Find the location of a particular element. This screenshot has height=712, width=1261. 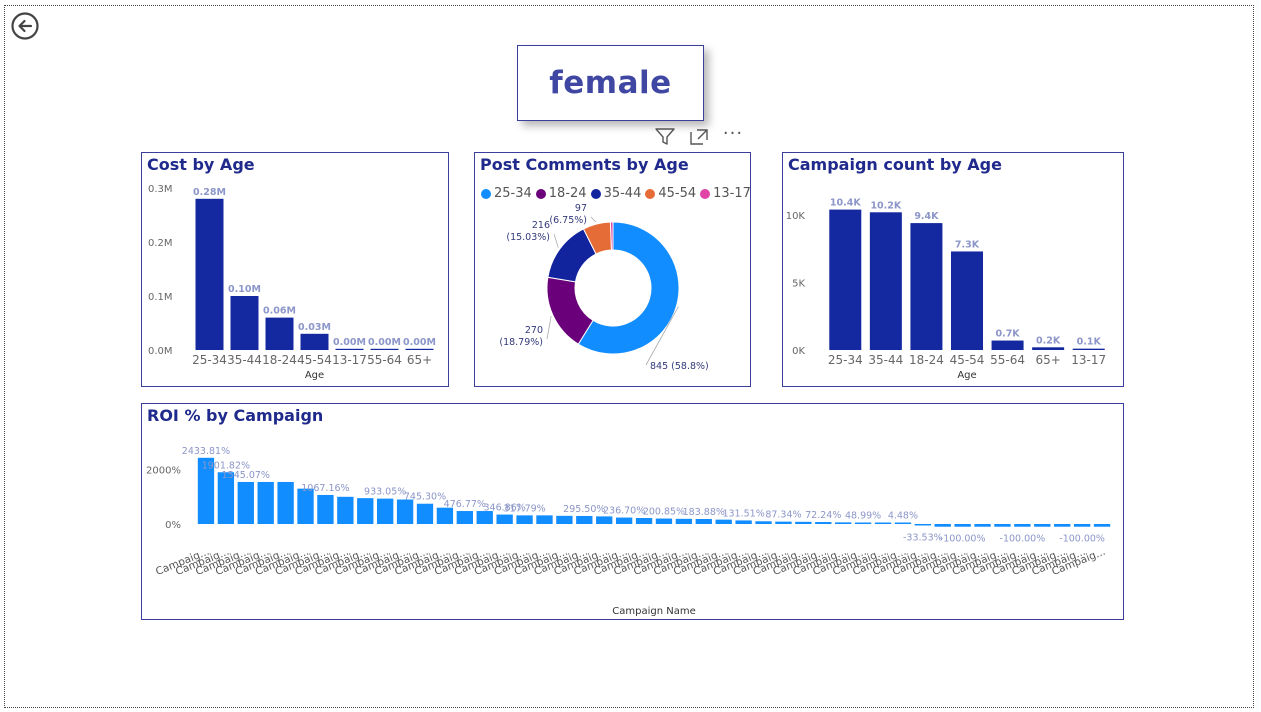

x-axis-title: Campaign Name is located at coordinates (653, 611).